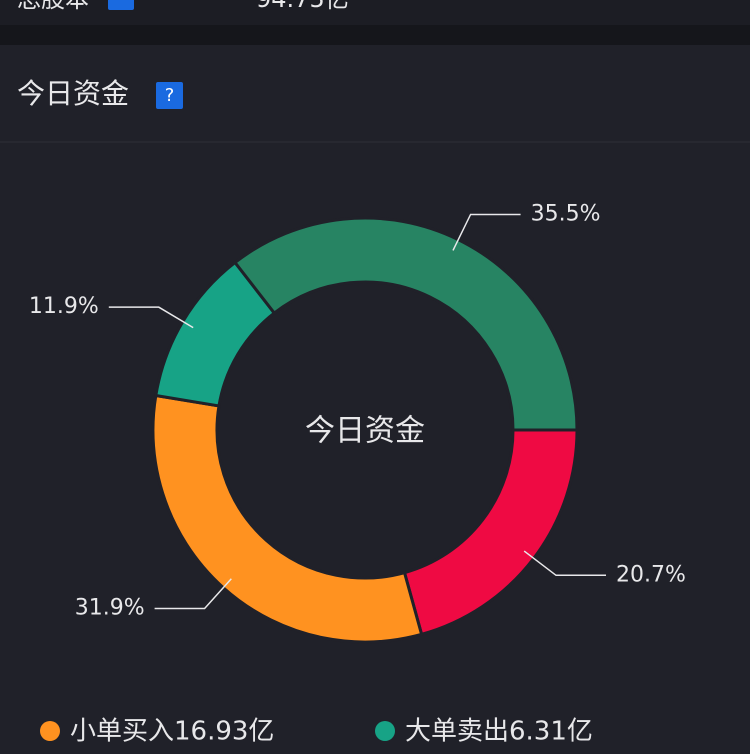 The height and width of the screenshot is (754, 750). I want to click on help-icon, so click(169, 95).